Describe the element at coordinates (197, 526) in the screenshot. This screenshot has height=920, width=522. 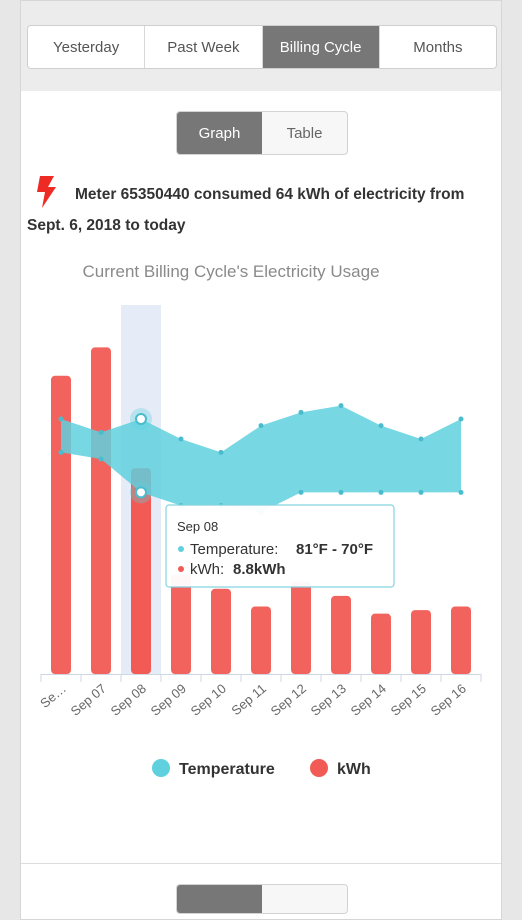
I see `tooltip-date: Sep 08` at that location.